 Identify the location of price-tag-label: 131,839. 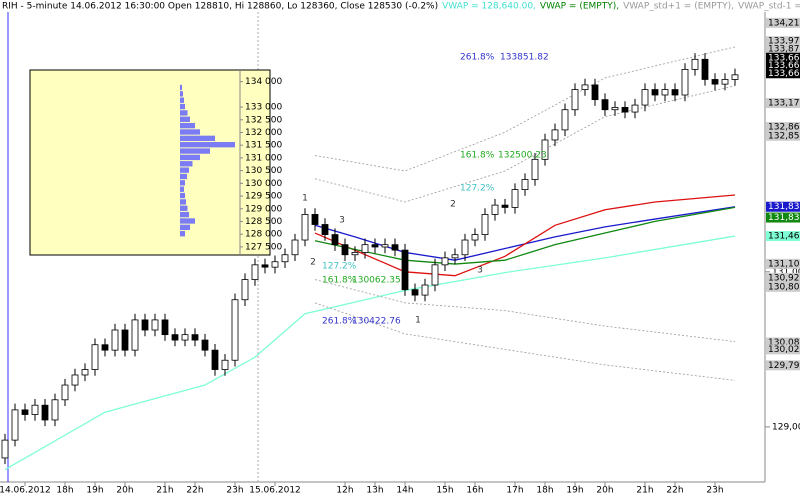
(784, 207).